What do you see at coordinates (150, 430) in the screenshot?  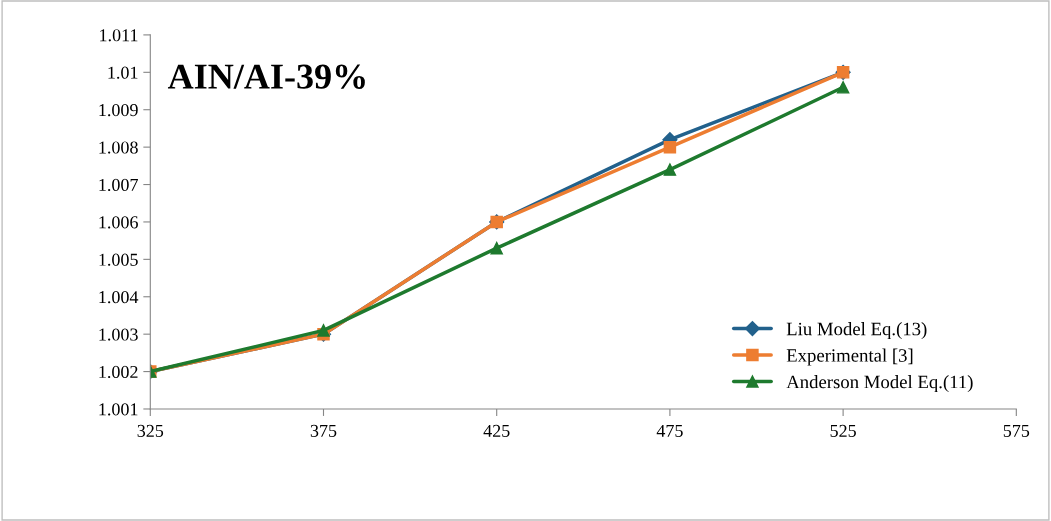 I see `x-tick-label: 325` at bounding box center [150, 430].